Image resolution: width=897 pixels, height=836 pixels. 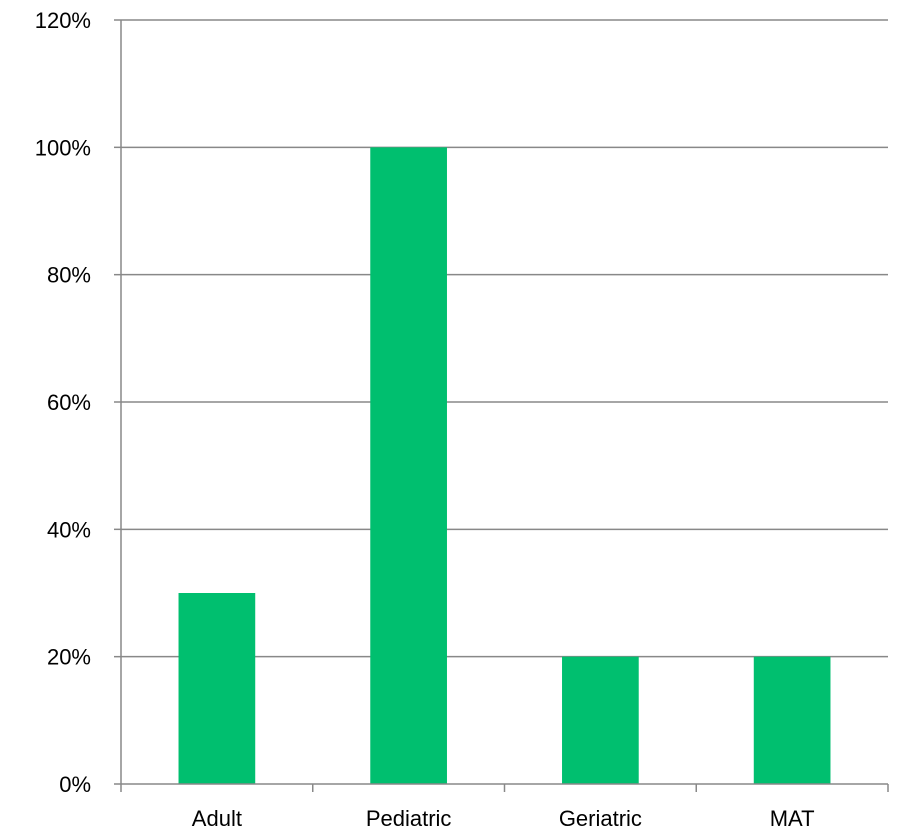 I want to click on x-tick-label: Pediatric, so click(x=409, y=818).